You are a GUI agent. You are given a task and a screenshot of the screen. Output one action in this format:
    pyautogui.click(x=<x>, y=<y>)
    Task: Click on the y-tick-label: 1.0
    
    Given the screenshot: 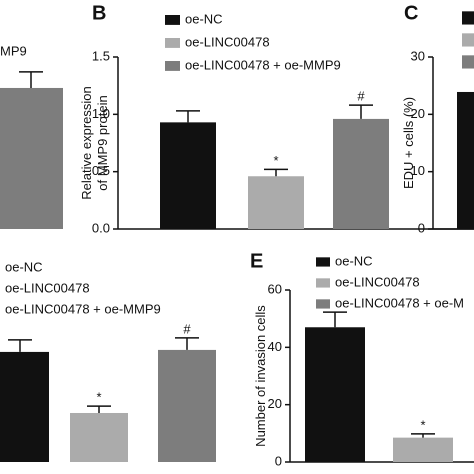 What is the action you would take?
    pyautogui.click(x=101, y=113)
    